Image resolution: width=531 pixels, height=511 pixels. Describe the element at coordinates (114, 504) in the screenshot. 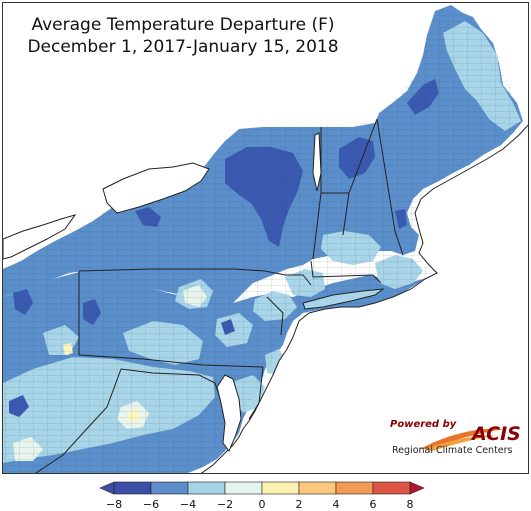

I see `legend-tick-label: −8` at that location.